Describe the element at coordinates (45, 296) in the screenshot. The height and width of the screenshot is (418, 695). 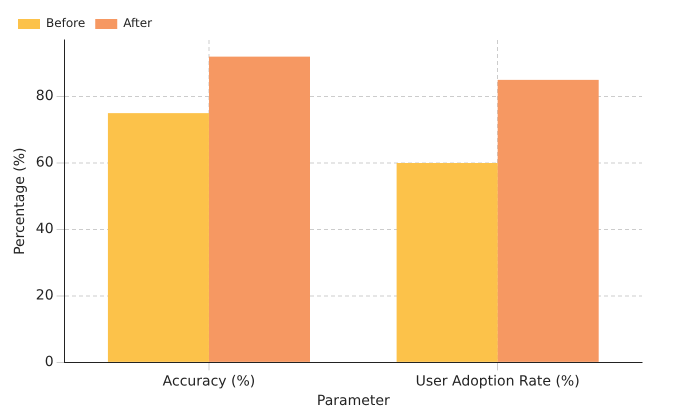
I see `y-tick-label: 20` at that location.